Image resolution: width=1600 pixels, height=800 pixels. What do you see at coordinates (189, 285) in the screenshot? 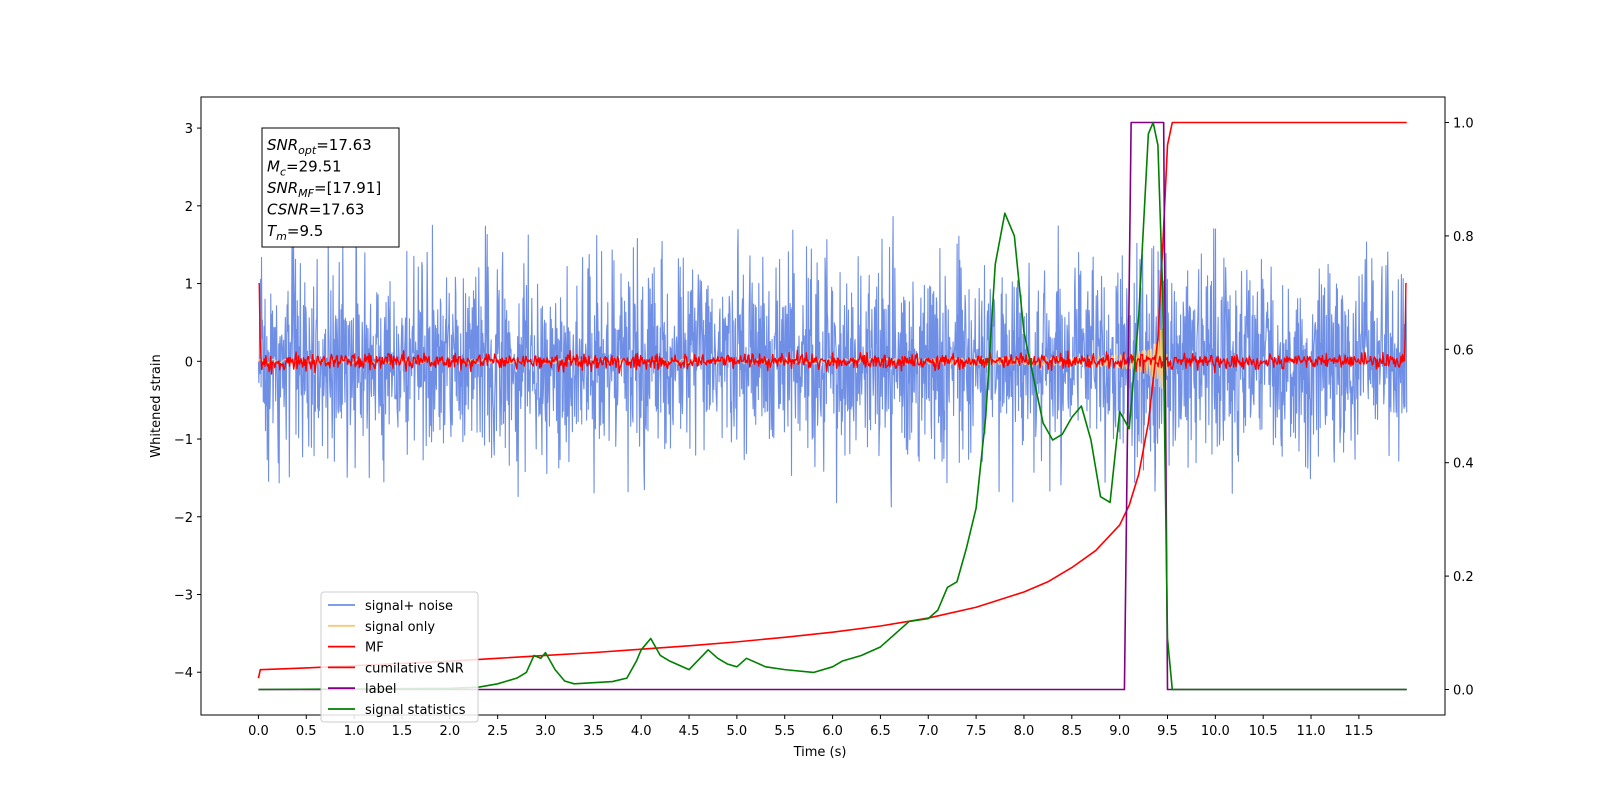
I see `y-tick-label: 1` at bounding box center [189, 285].